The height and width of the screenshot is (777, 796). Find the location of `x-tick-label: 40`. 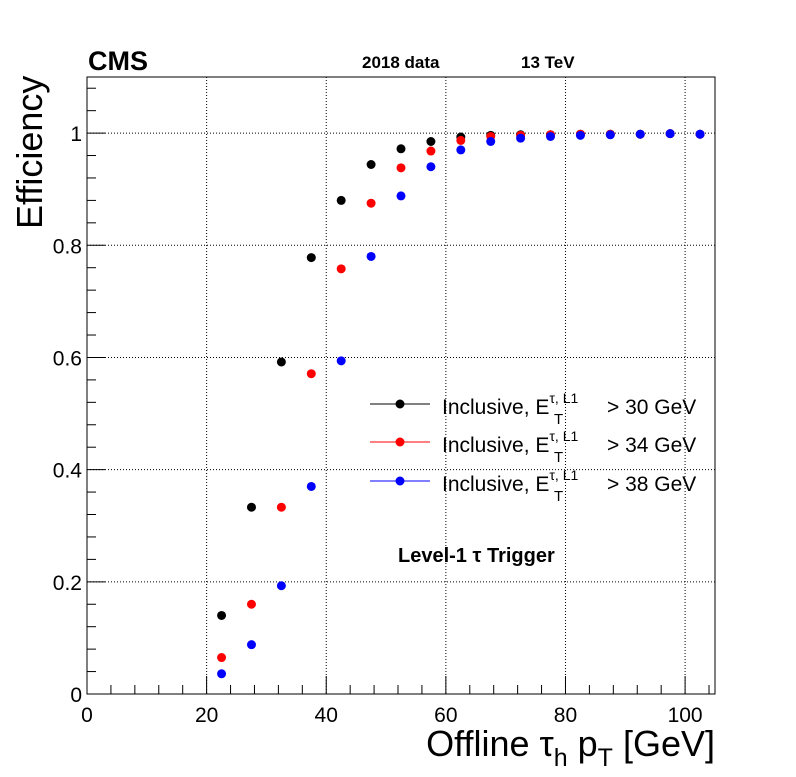

x-tick-label: 40 is located at coordinates (326, 715).